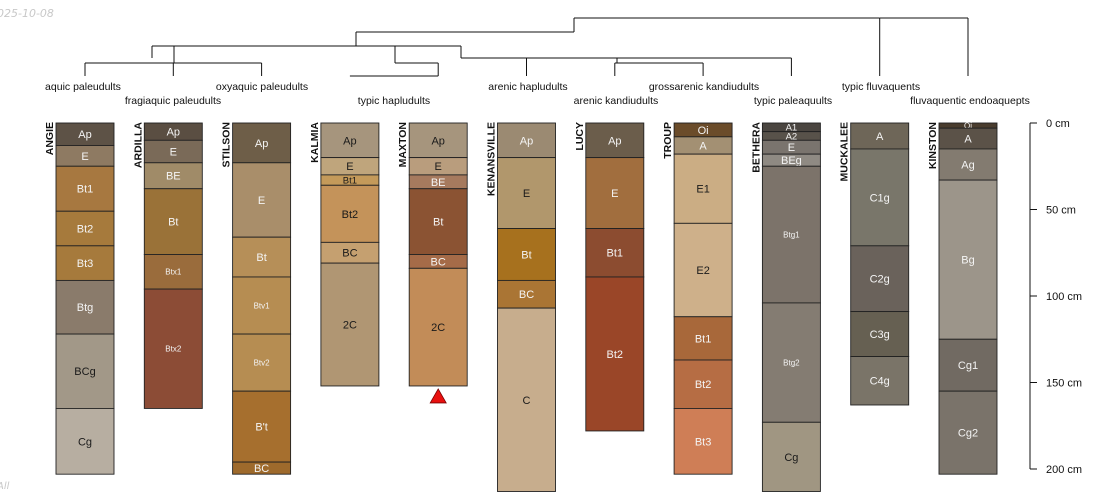  I want to click on horizon-ardilla-btx2, so click(173, 348).